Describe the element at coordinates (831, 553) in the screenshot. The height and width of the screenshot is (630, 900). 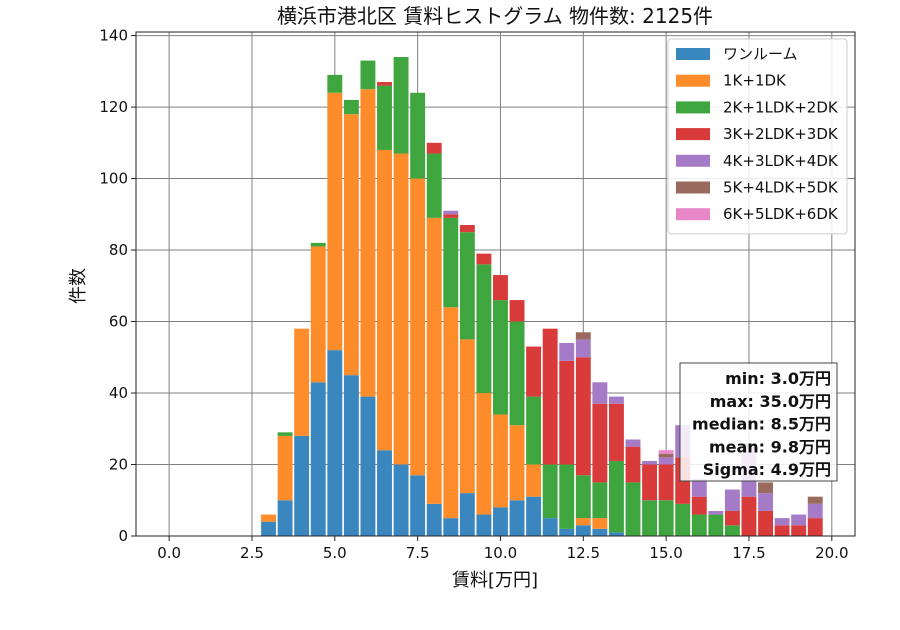
I see `x-tick-label: 20.0` at that location.